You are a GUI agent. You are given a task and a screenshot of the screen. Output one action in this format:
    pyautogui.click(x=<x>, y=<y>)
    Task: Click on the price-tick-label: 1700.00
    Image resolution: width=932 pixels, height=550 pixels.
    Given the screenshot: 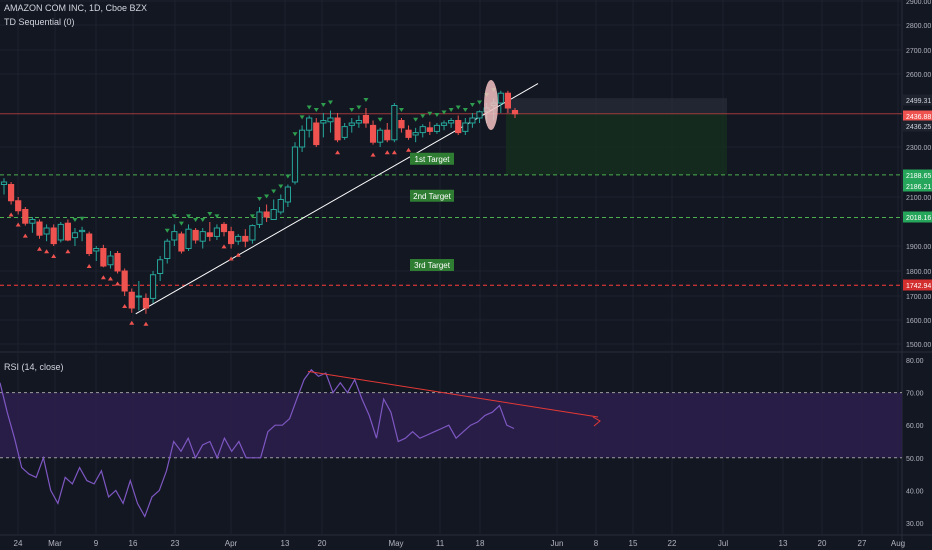 What is the action you would take?
    pyautogui.click(x=918, y=297)
    